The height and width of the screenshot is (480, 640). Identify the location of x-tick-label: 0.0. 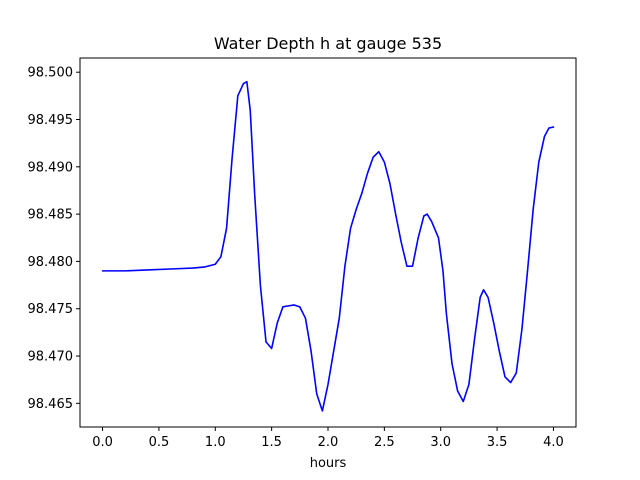
(102, 442).